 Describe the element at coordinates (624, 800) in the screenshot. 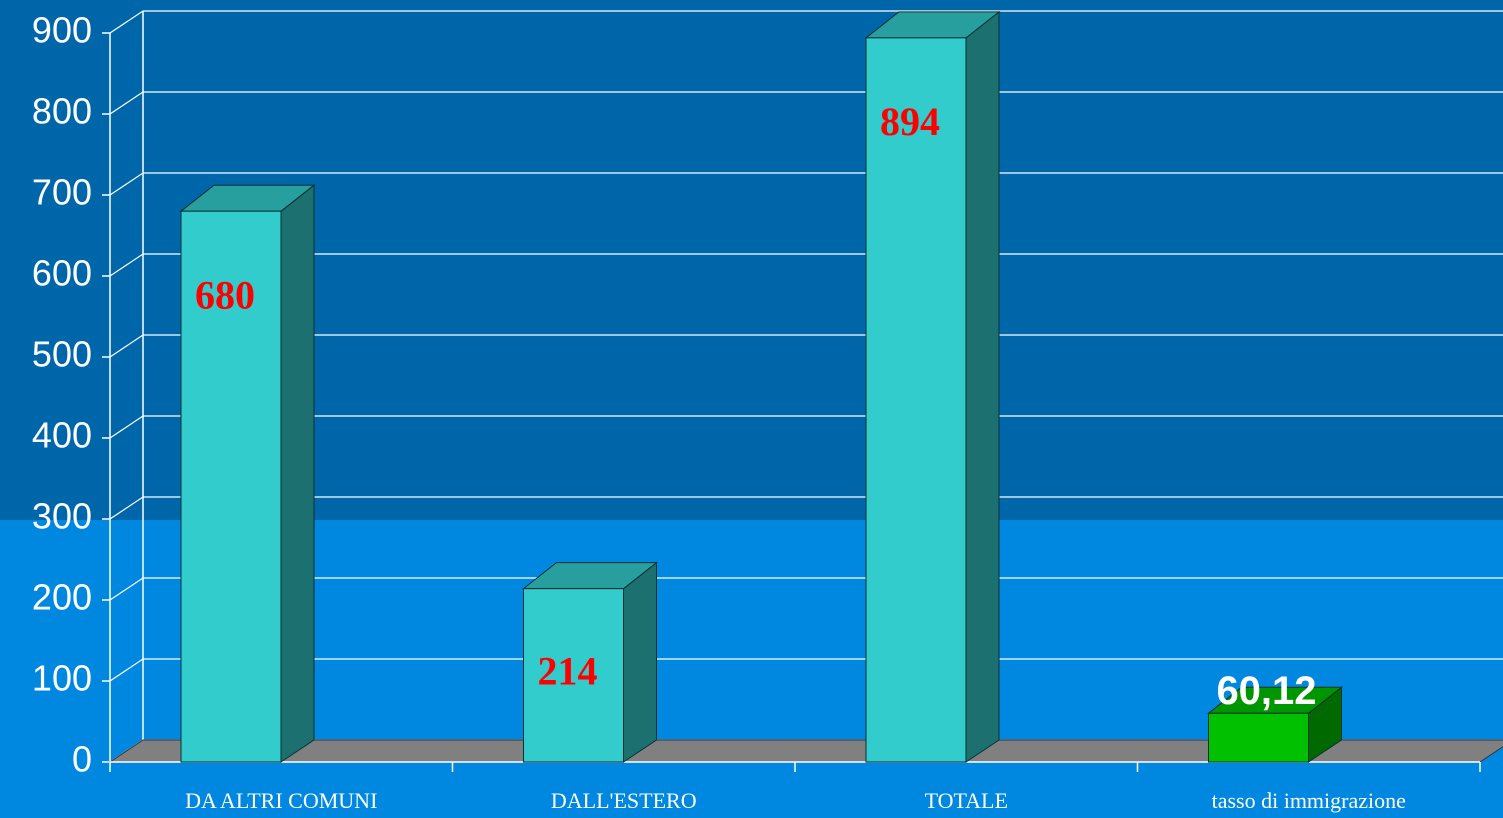

I see `x-tick-label: DALL'ESTERO` at that location.